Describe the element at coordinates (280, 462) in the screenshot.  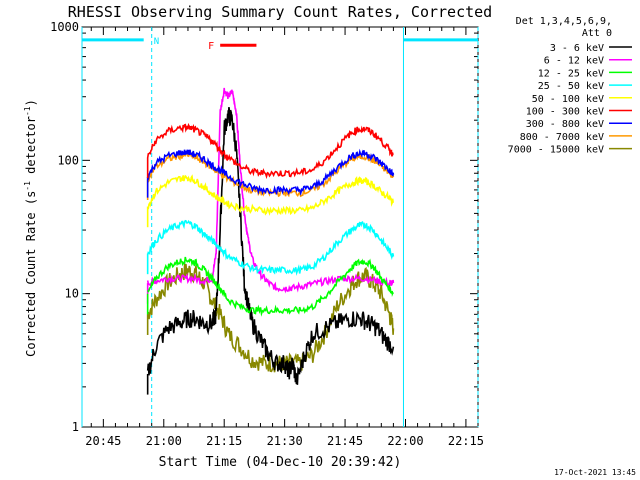
I see `x-axis-label: Start Time (04-Dec-10 20:39:42)` at that location.